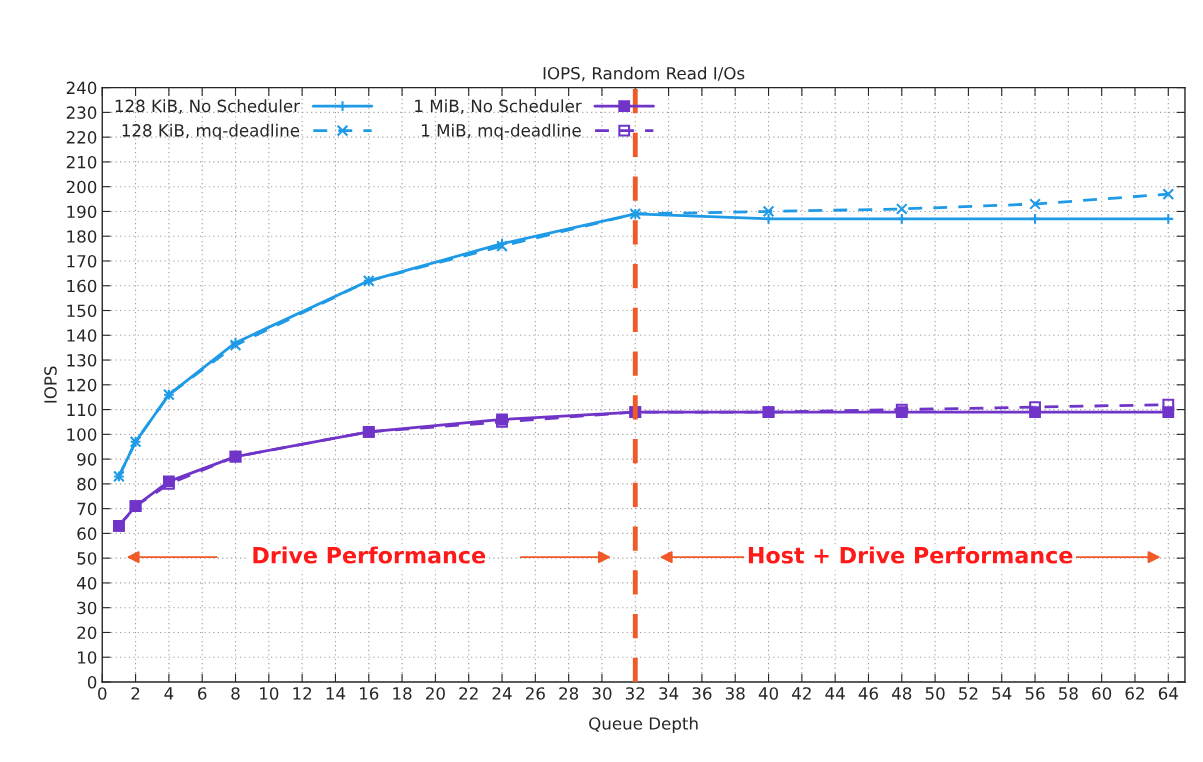 Image resolution: width=1203 pixels, height=762 pixels. What do you see at coordinates (336, 693) in the screenshot?
I see `x-tick-label: 14` at bounding box center [336, 693].